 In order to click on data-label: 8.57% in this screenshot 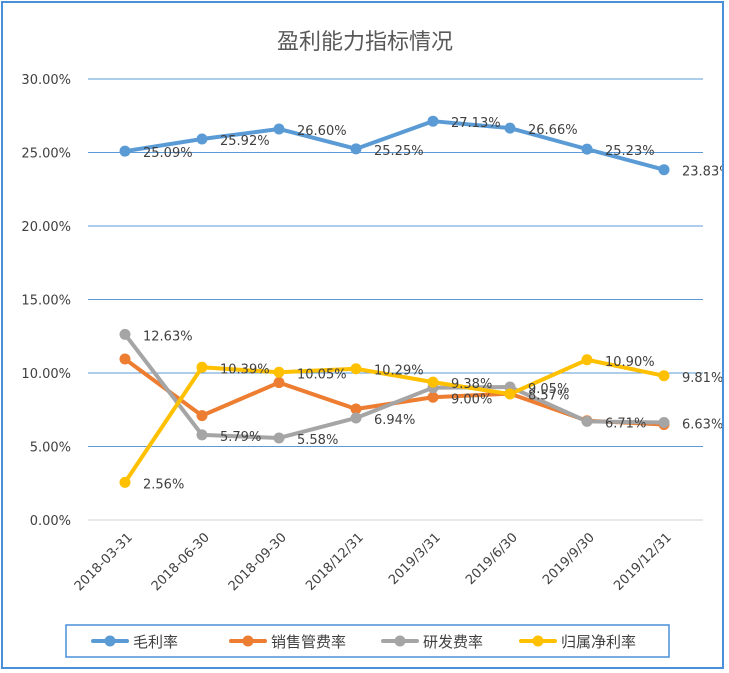, I will do `click(548, 396)`.